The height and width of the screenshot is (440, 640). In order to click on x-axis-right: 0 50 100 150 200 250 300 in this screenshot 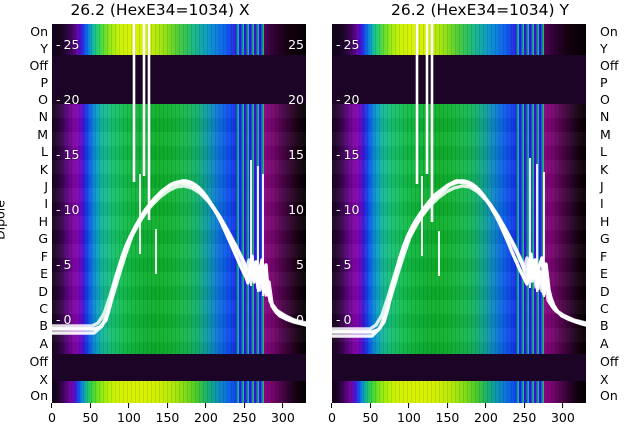, I will do `click(457, 421)`.